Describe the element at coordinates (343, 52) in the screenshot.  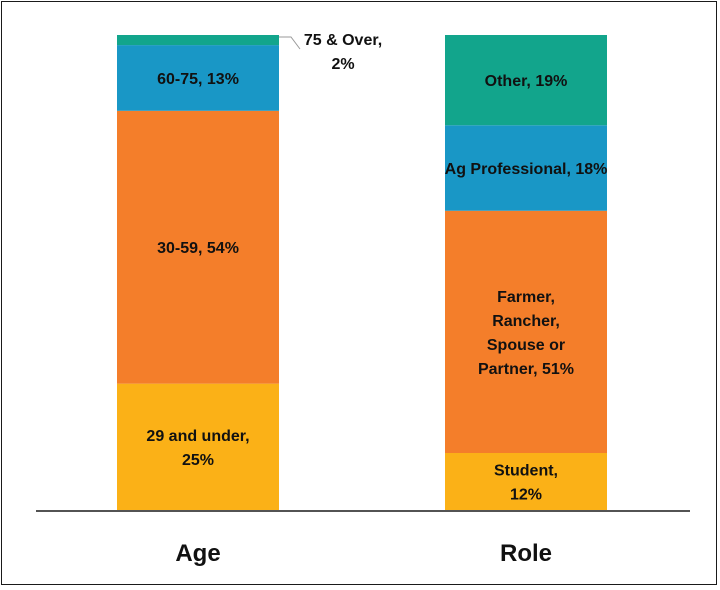
I see `data-label-age-75-over-2: 75 & Over, 2%` at that location.